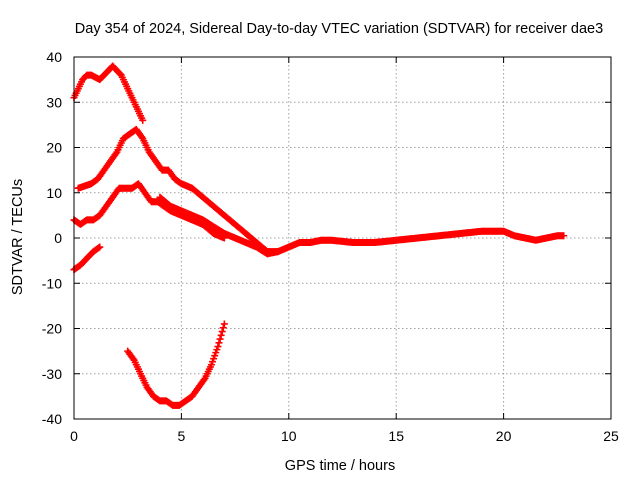 The width and height of the screenshot is (640, 485). I want to click on y-tick-label: 0, so click(58, 238).